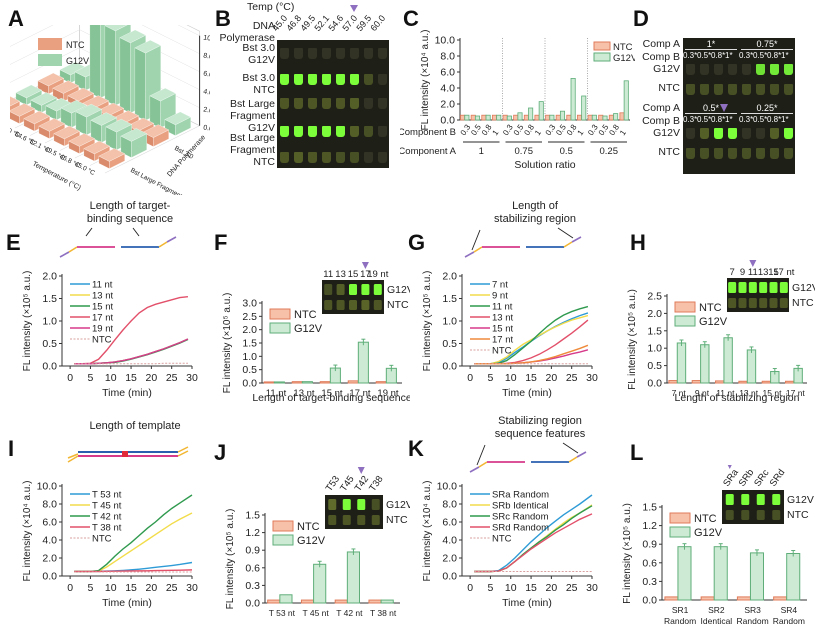 This screenshot has width=817, height=630. Describe the element at coordinates (623, 132) in the screenshot. I see `x-tick-label: 1` at that location.